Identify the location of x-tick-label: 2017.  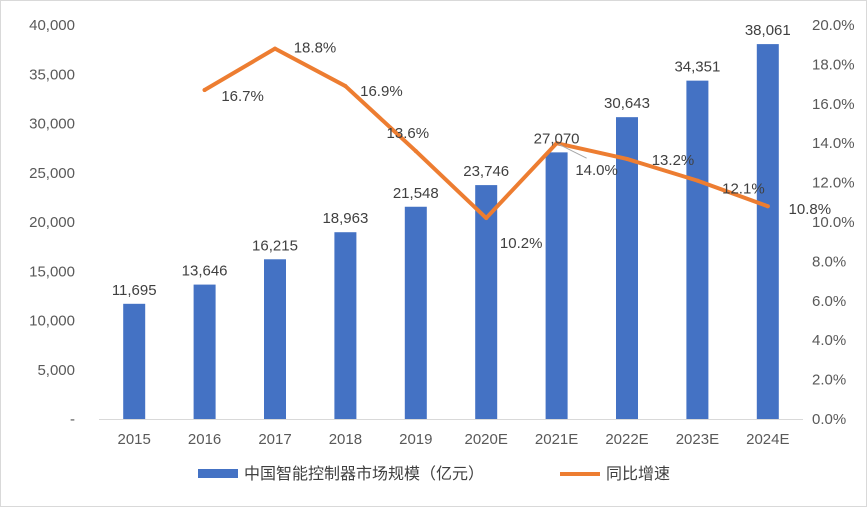
(274, 439).